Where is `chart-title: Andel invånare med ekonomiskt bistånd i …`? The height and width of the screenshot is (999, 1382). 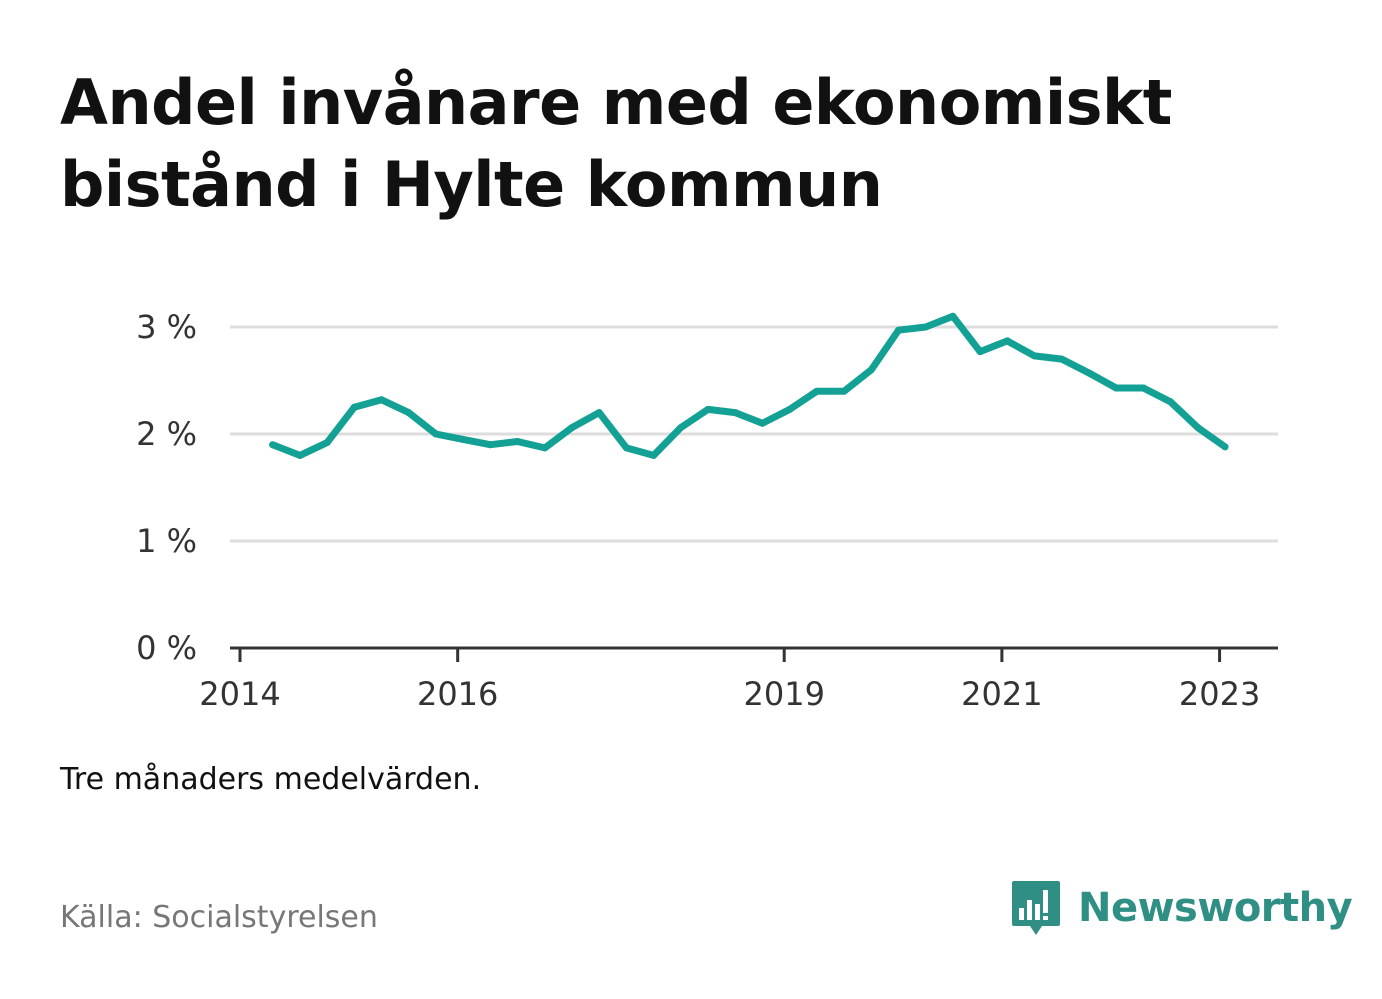
chart-title: Andel invånare med ekonomiskt bistånd i … is located at coordinates (616, 143).